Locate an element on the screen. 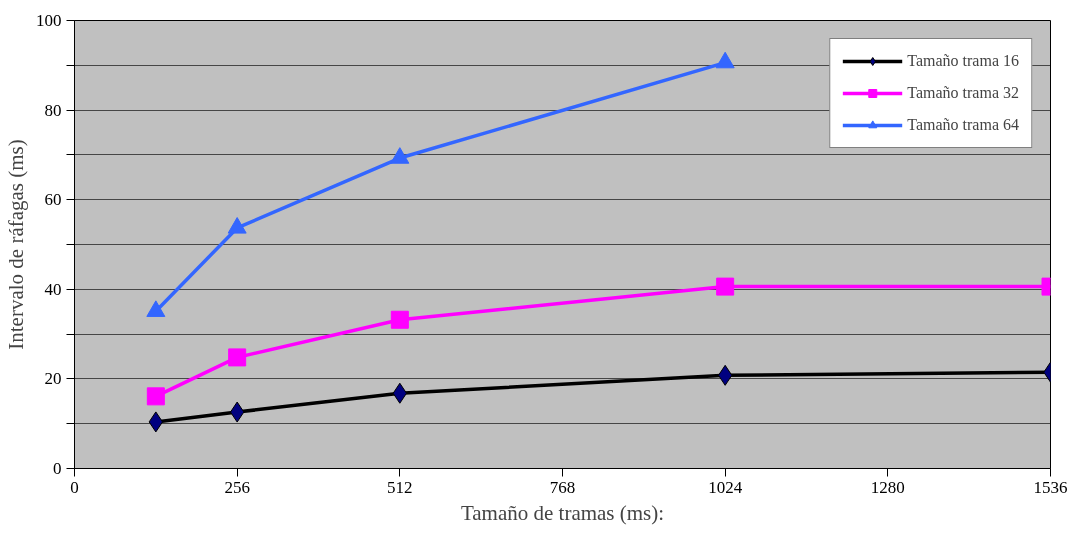 The width and height of the screenshot is (1090, 533). x-tick-label: 0 is located at coordinates (74, 487).